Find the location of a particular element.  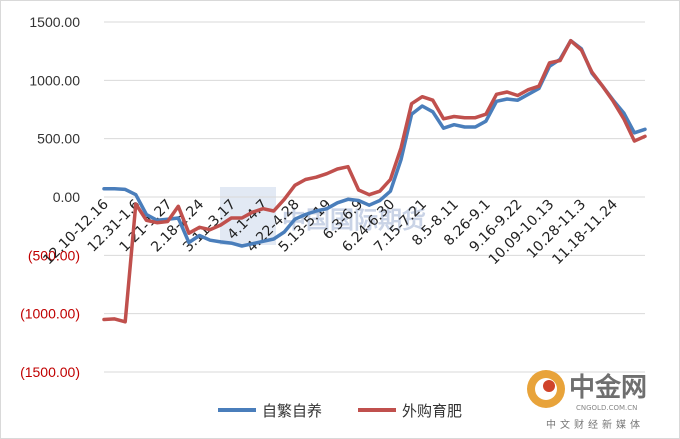

logo-name: 中金网 is located at coordinates (608, 387).